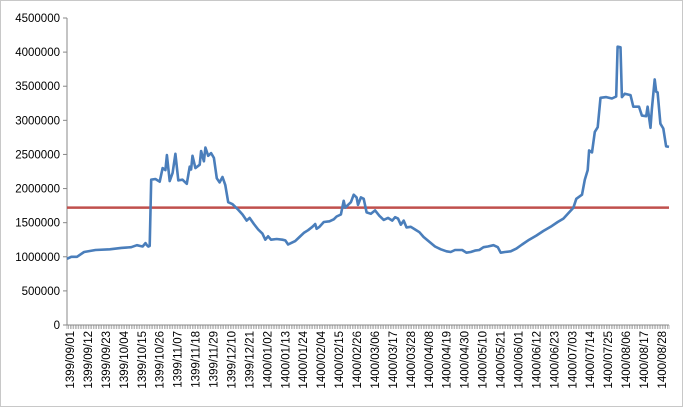 This screenshot has height=408, width=683. What do you see at coordinates (609, 360) in the screenshot?
I see `x-tick-label: 1400/07/25` at bounding box center [609, 360].